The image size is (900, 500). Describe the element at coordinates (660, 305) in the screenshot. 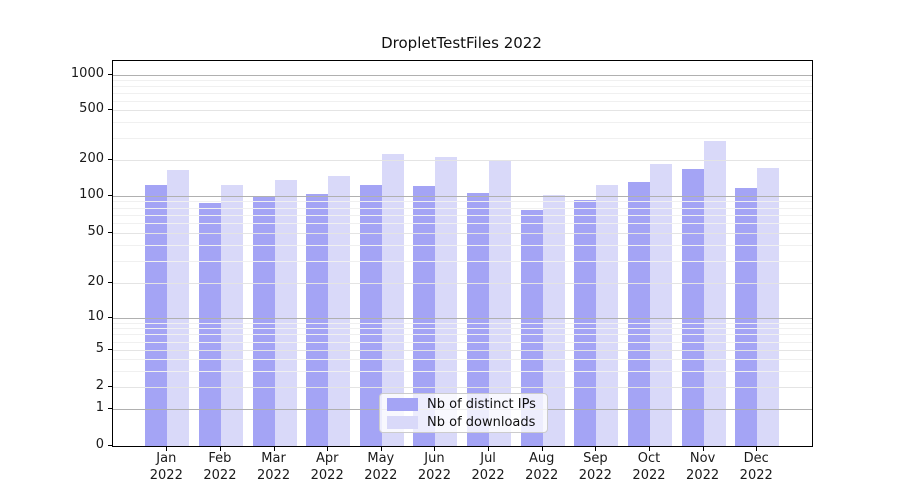

I see `bar-downloads-oct` at that location.